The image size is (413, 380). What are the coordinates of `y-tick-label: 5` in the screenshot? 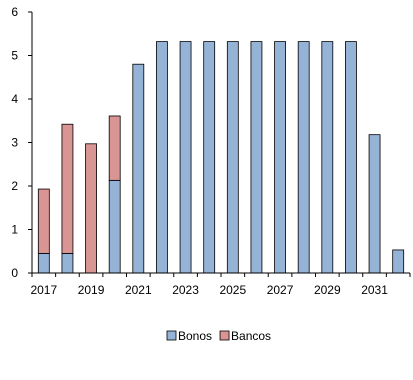 It's located at (14, 56).